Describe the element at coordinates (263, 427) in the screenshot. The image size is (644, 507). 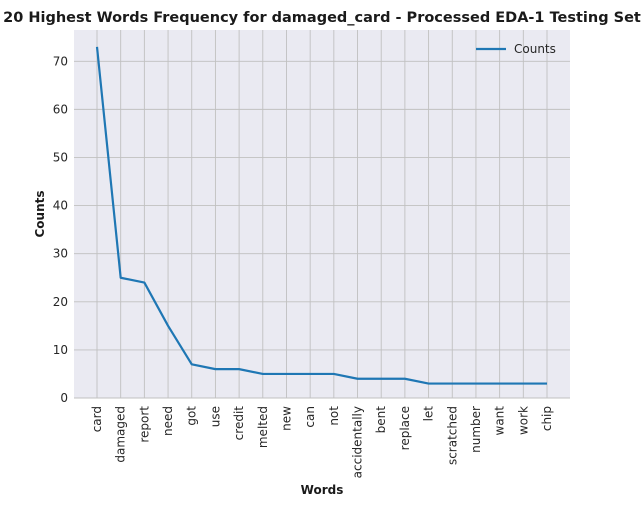
I see `x-tick-label: melted` at that location.